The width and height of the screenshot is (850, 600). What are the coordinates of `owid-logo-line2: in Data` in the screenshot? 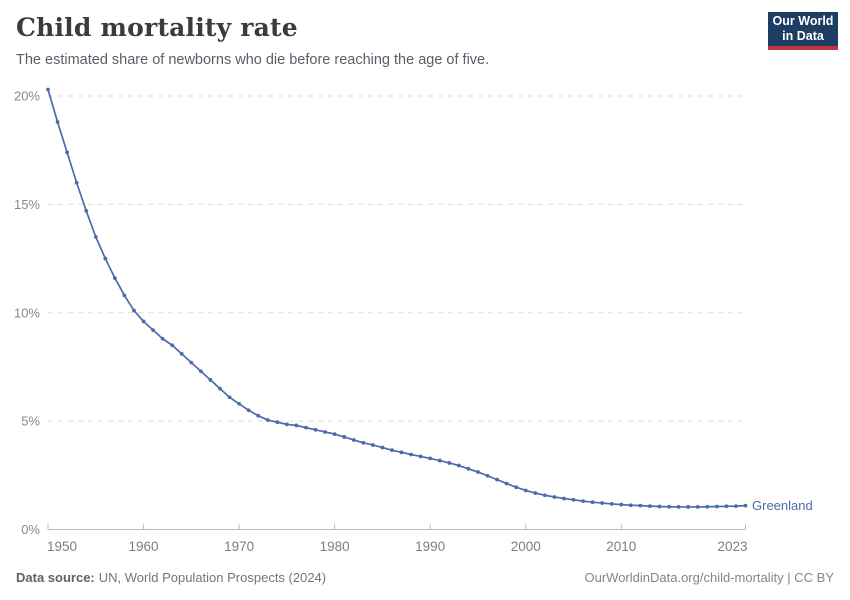 It's located at (803, 36).